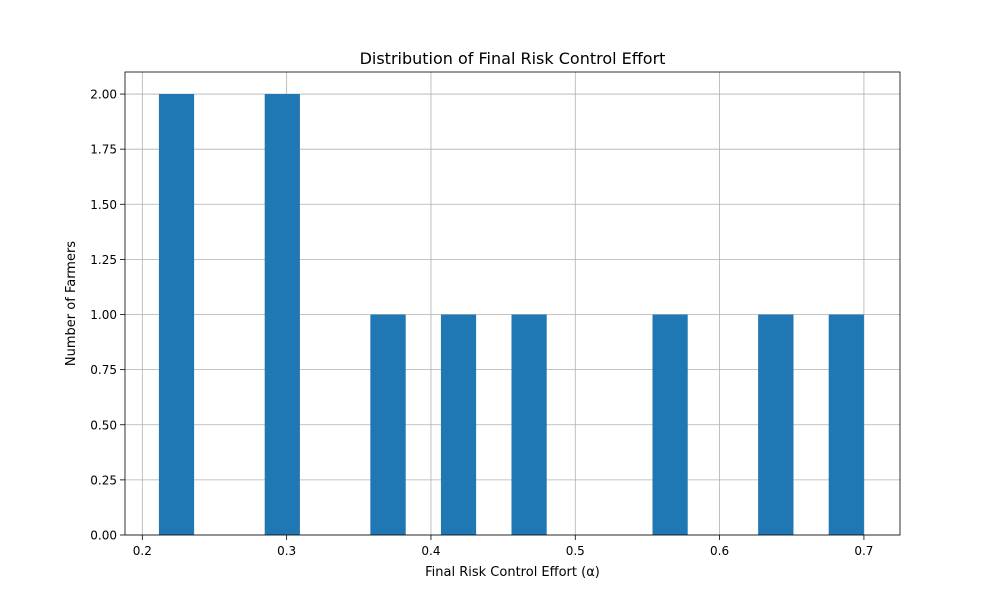 Image resolution: width=1000 pixels, height=600 pixels. I want to click on y-axis-ticks: 0.00 0.25 0.50 0.75 1.00 1.25 1.50 1.75 2.00, so click(107, 315).